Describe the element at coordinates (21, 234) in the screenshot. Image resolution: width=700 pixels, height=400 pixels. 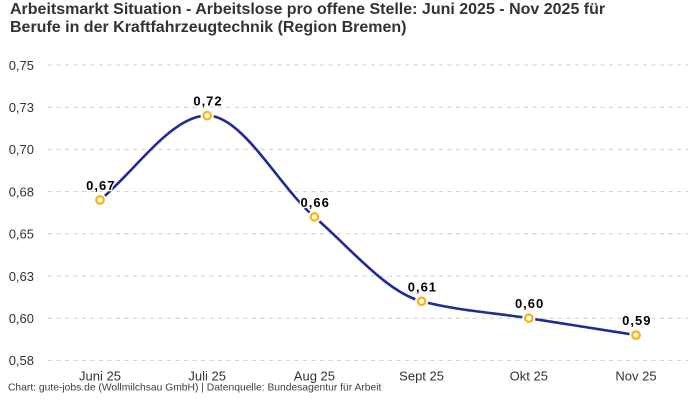
I see `svg-text: 0,65` at that location.